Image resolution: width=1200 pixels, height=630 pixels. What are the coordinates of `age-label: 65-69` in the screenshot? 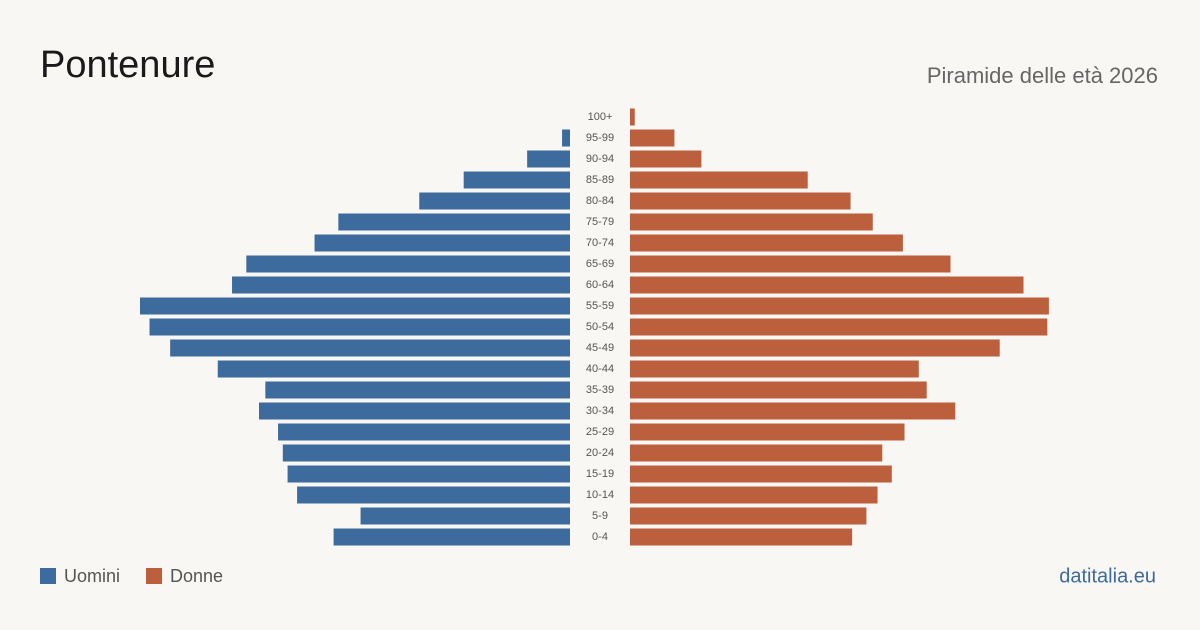 It's located at (600, 264).